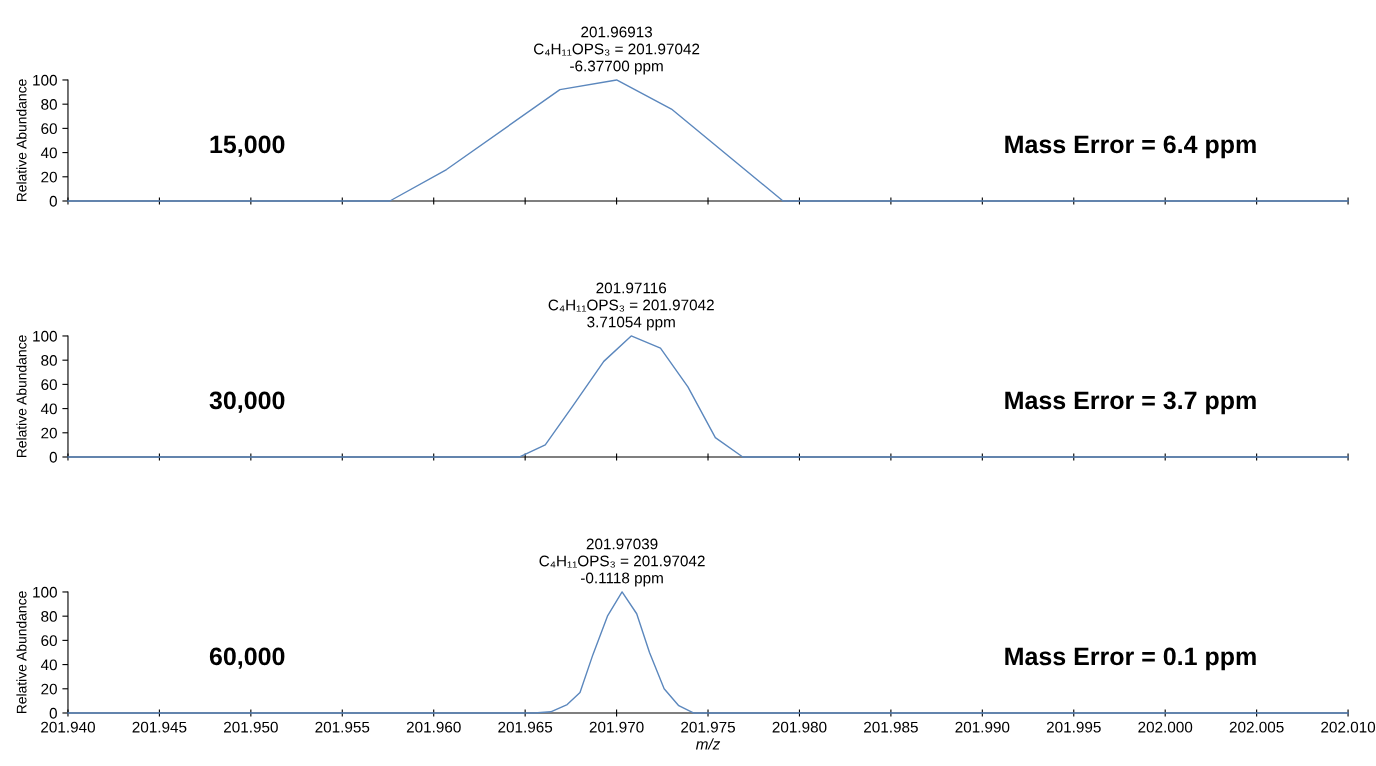  I want to click on annotation: Mass Error = 6.4 ppm, so click(1130, 147).